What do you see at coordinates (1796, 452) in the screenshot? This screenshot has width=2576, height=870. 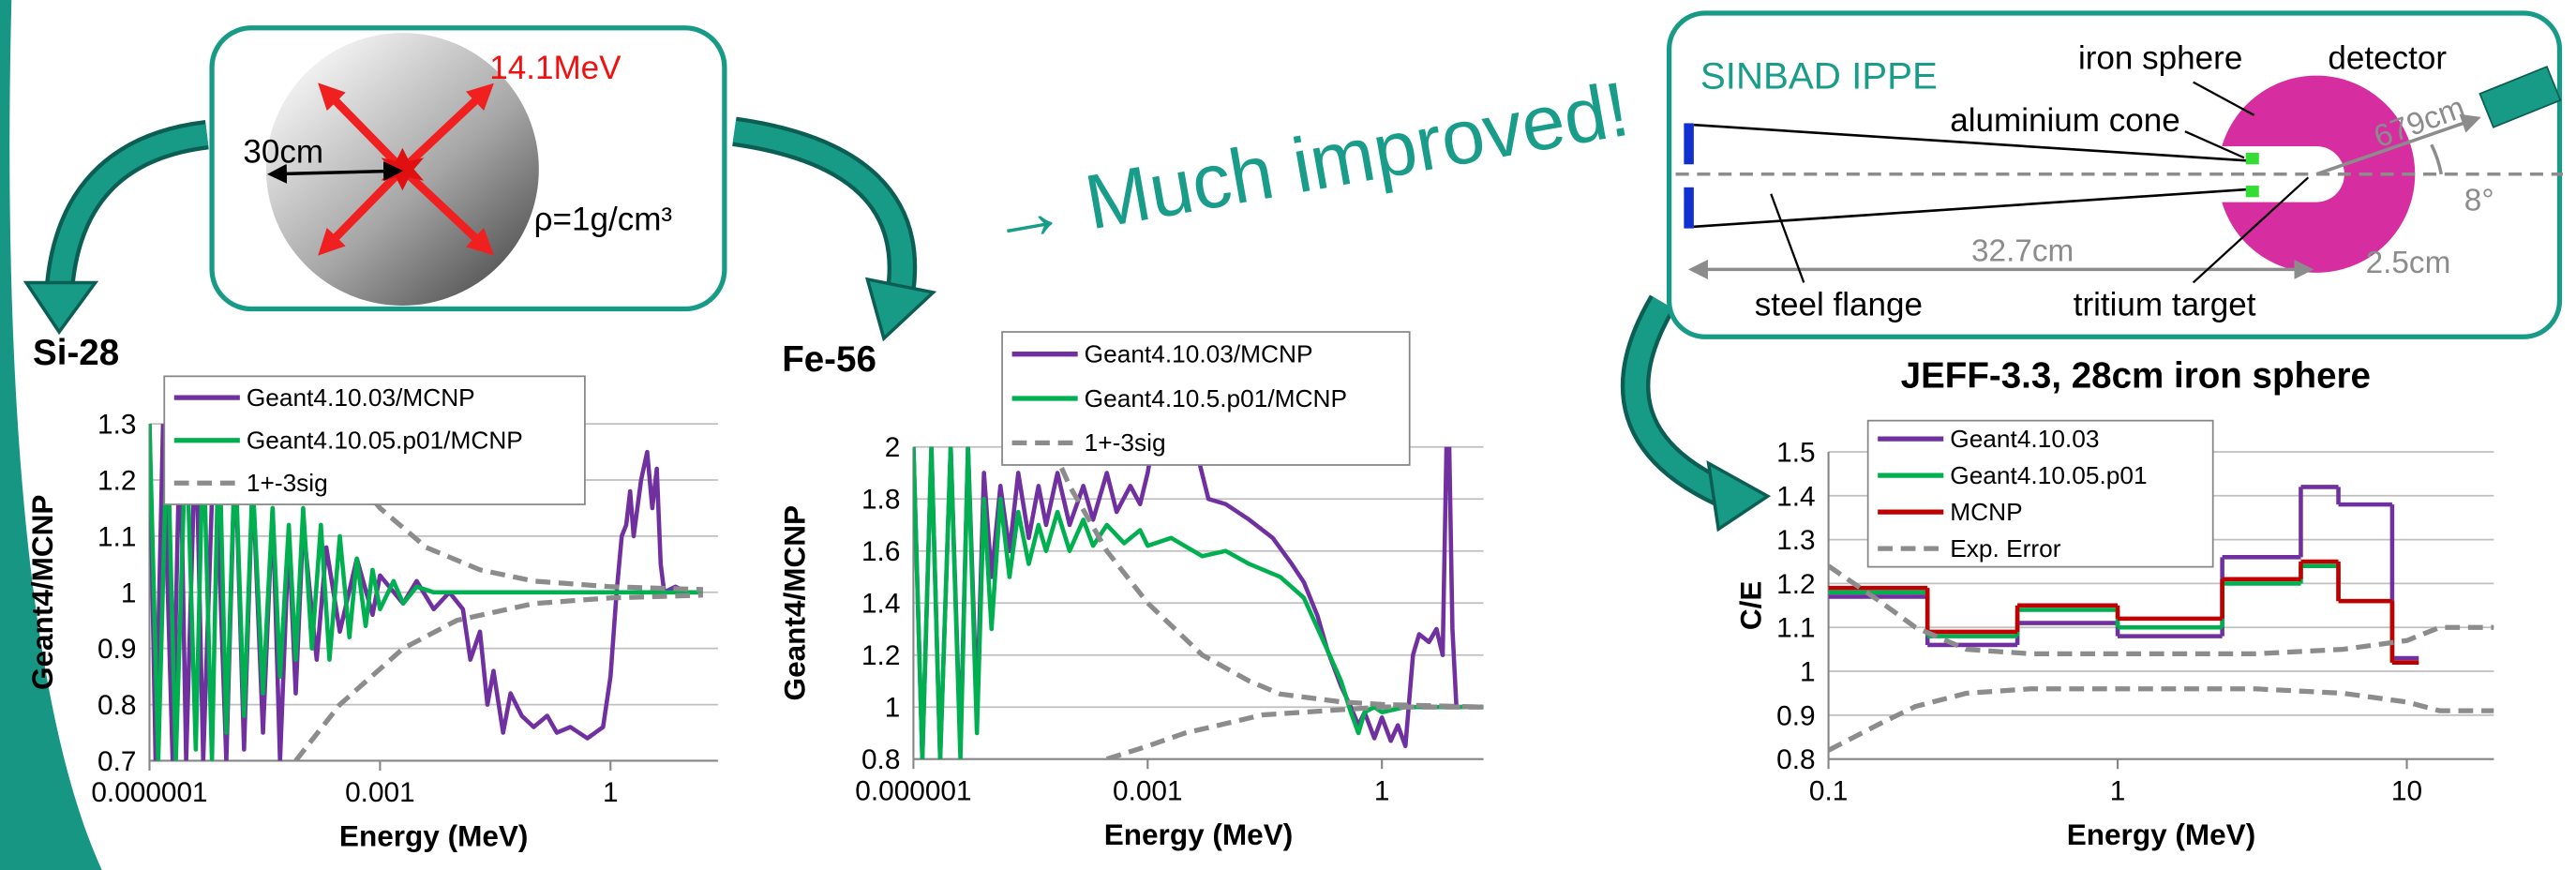 I see `y-tick-label: 1.5` at bounding box center [1796, 452].